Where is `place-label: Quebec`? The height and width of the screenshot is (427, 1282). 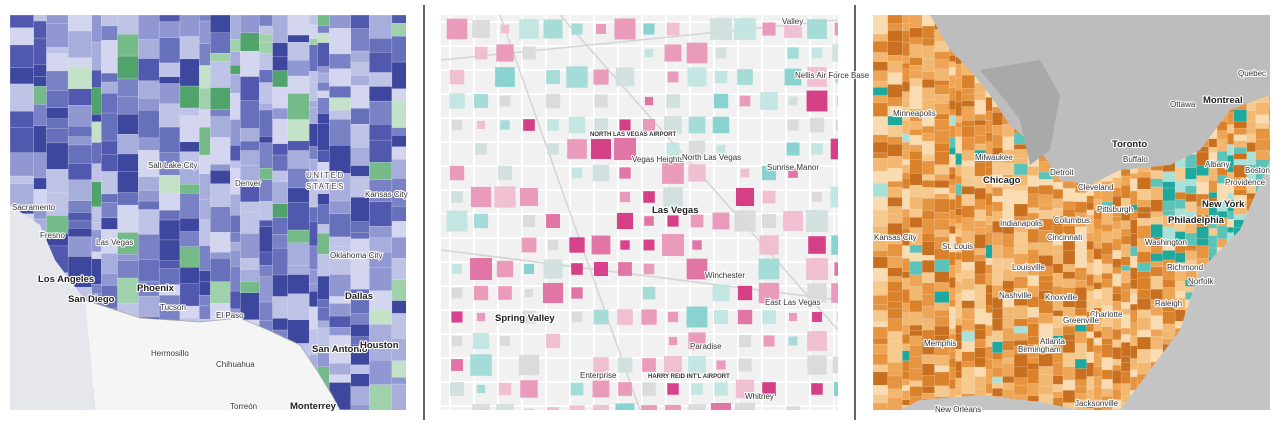 place-label: Quebec is located at coordinates (1252, 73).